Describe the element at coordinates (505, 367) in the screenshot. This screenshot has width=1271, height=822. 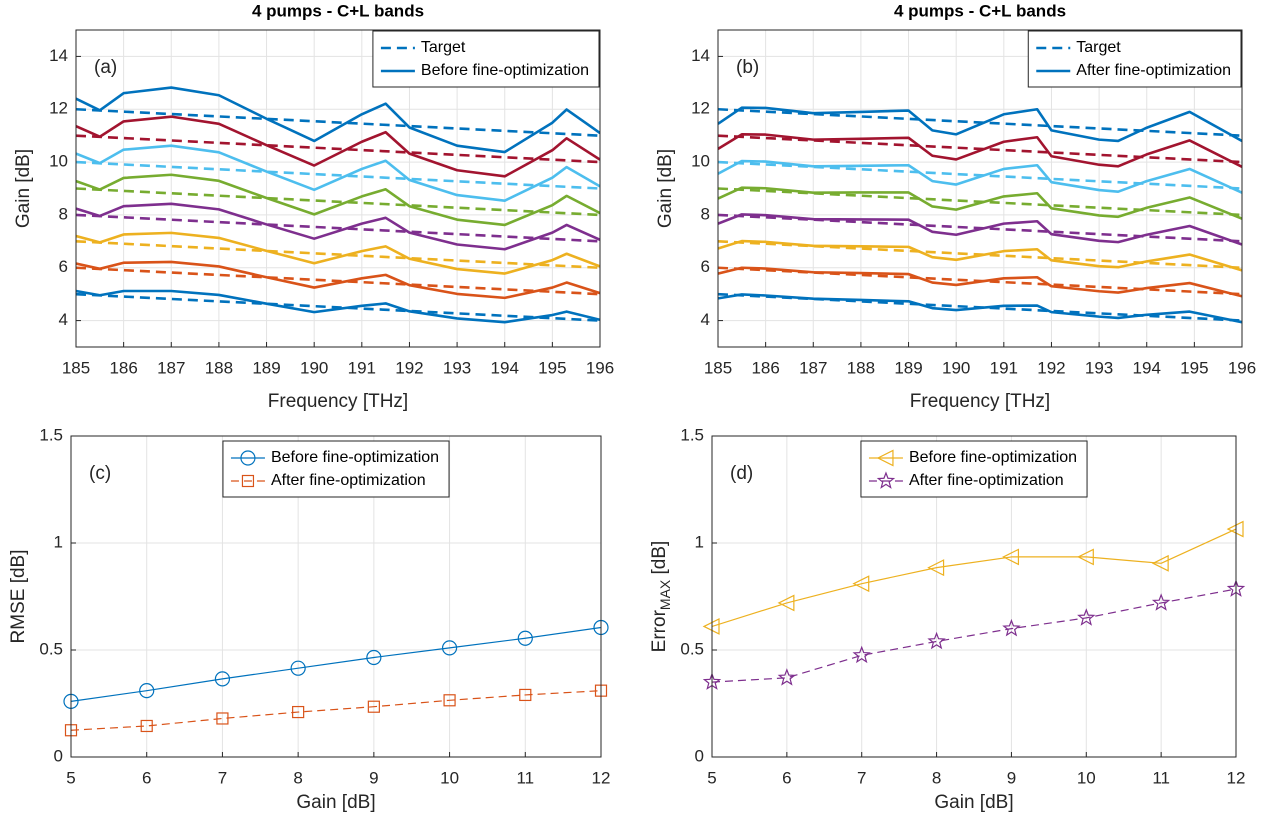
I see `x-tick-label: 194` at that location.